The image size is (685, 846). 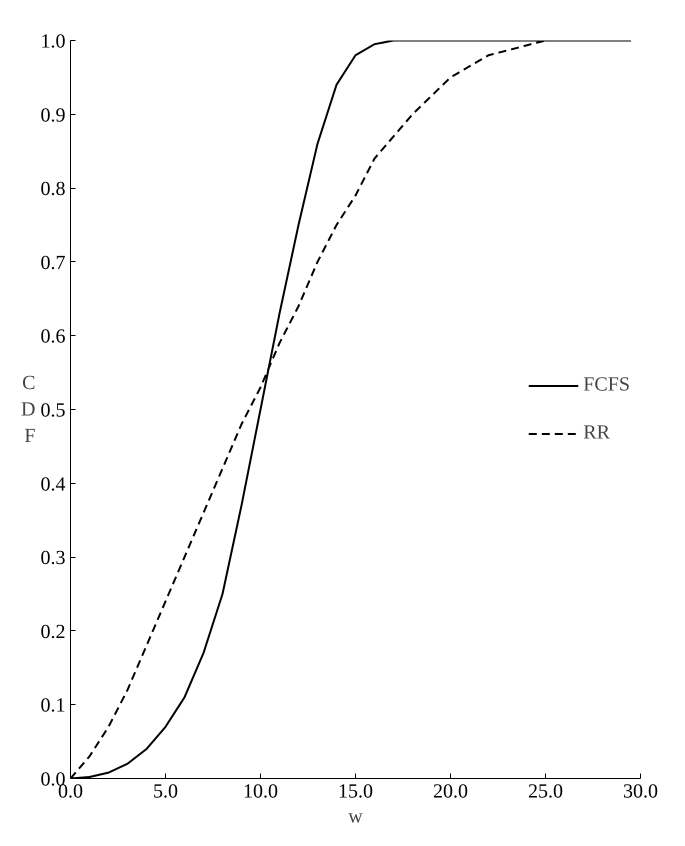 I want to click on y-tick-label: 0.7, so click(x=53, y=263).